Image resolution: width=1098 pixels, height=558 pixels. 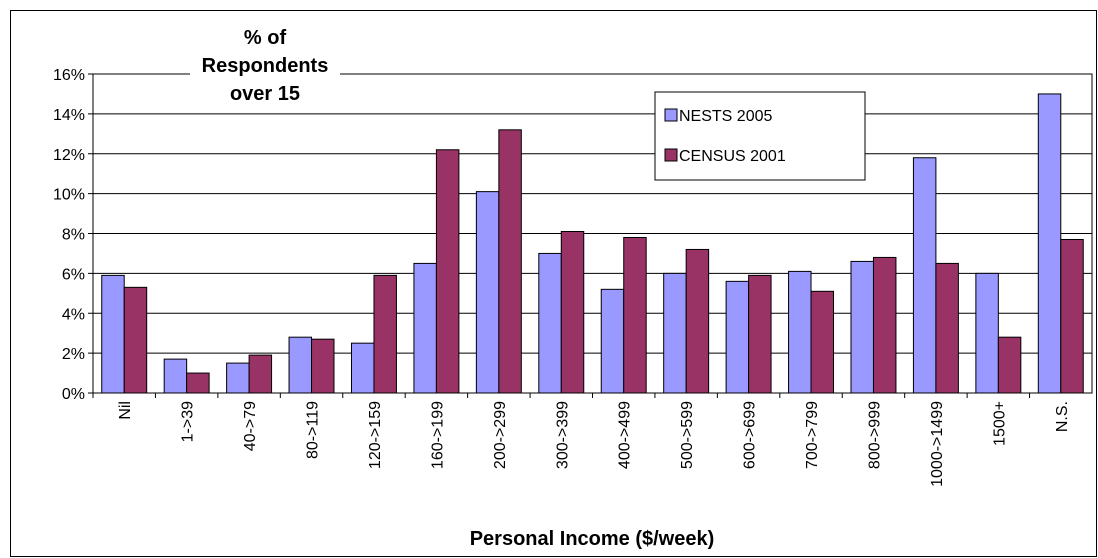 I want to click on x-tick-label: 1500+, so click(x=999, y=423).